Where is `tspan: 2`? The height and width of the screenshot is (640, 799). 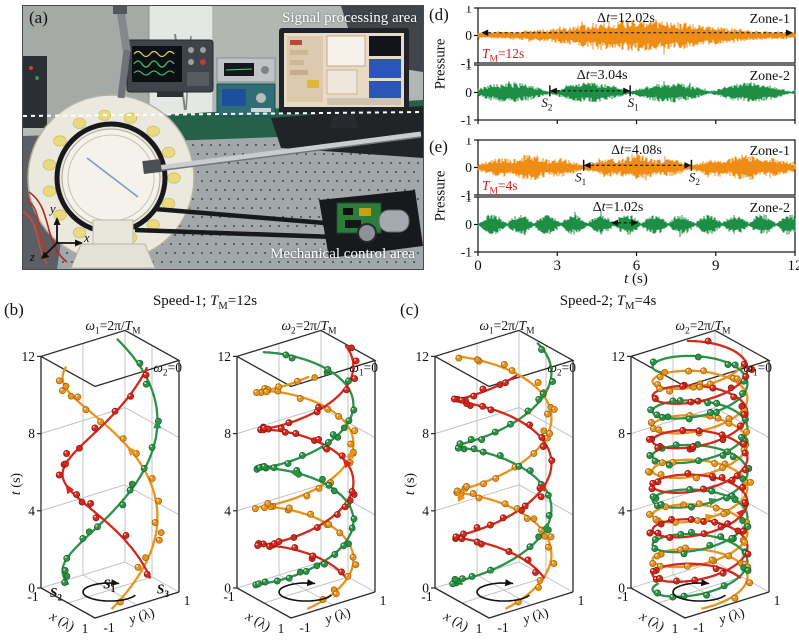 tspan: 2 is located at coordinates (697, 182).